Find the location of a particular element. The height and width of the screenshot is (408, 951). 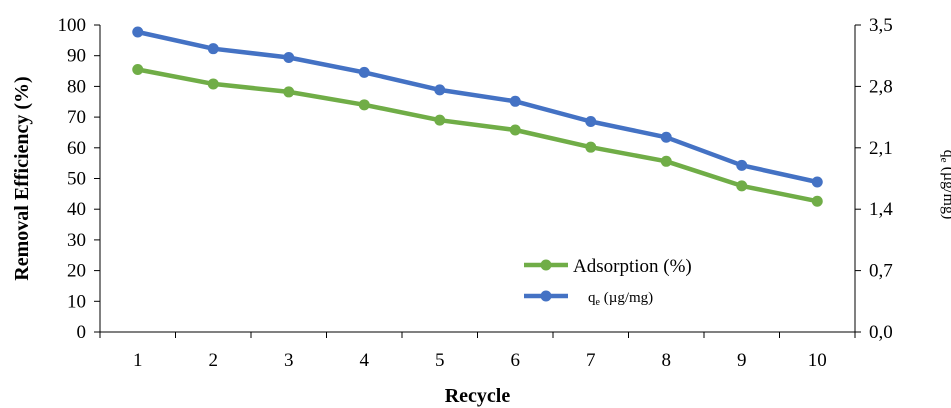

legend-item-qe: qe (µg/mg) is located at coordinates (588, 299).